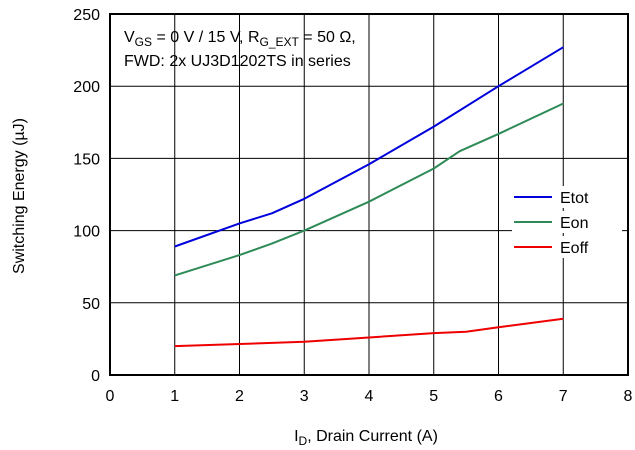  What do you see at coordinates (19, 196) in the screenshot?
I see `y-axis-title: Switching Energy (µJ)` at bounding box center [19, 196].